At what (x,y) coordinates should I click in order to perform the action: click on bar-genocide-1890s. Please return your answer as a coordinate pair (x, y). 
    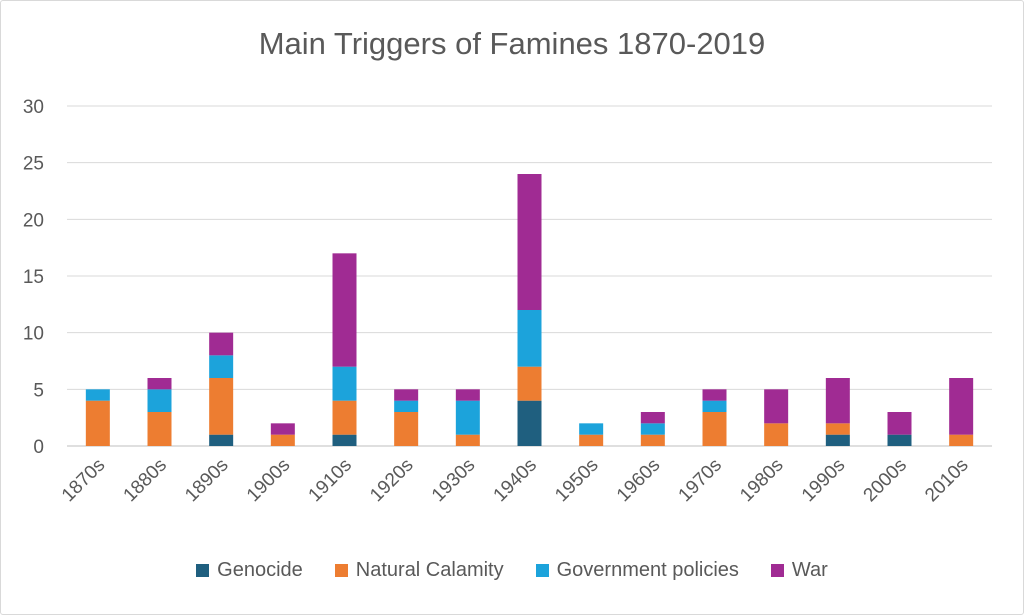
    Looking at the image, I should click on (221, 440).